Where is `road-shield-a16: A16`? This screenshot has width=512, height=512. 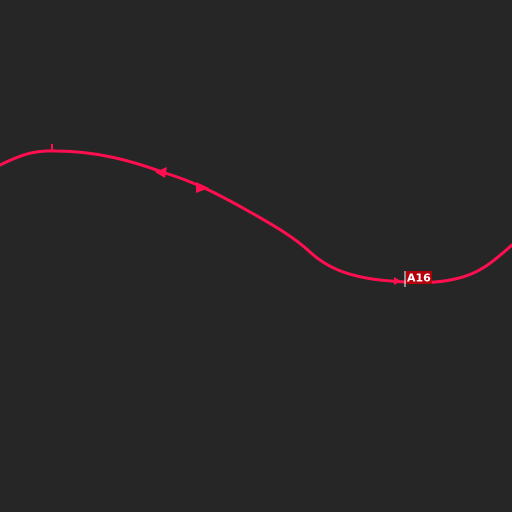
road-shield-a16: A16 is located at coordinates (419, 278).